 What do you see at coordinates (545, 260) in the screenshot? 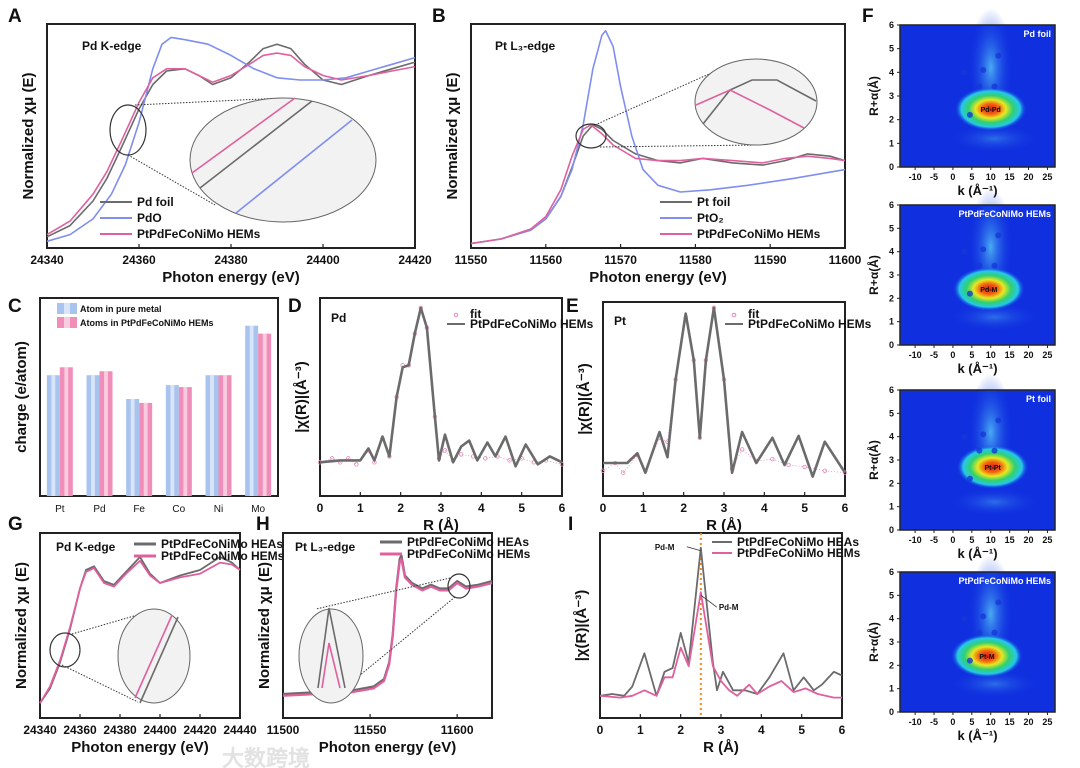
I see `x-tick-label: 11560` at bounding box center [545, 260].